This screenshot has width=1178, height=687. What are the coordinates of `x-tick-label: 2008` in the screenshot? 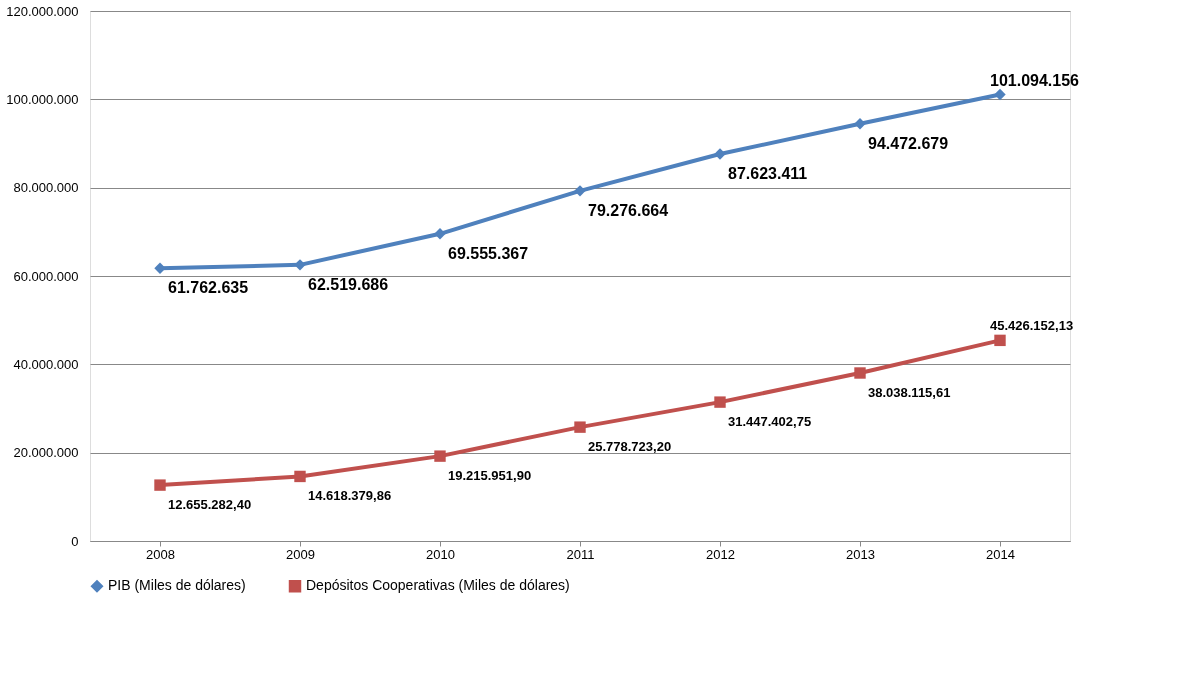 It's located at (160, 554).